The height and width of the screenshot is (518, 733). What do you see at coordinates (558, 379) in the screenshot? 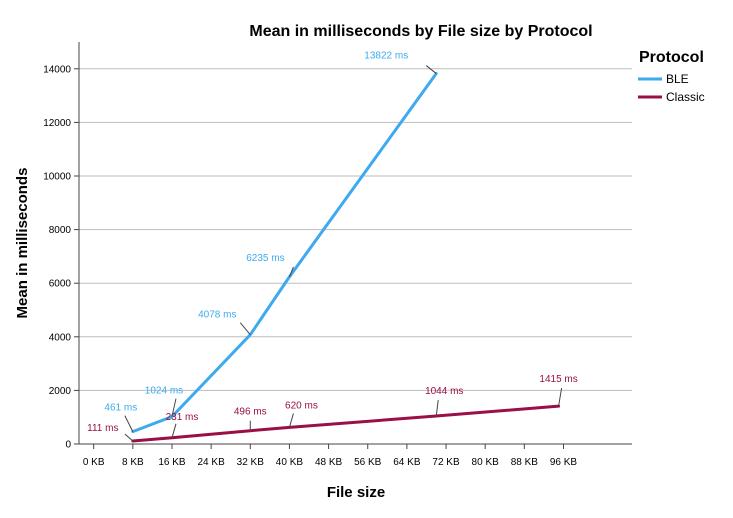
I see `data-label-classic: 1415 ms` at bounding box center [558, 379].